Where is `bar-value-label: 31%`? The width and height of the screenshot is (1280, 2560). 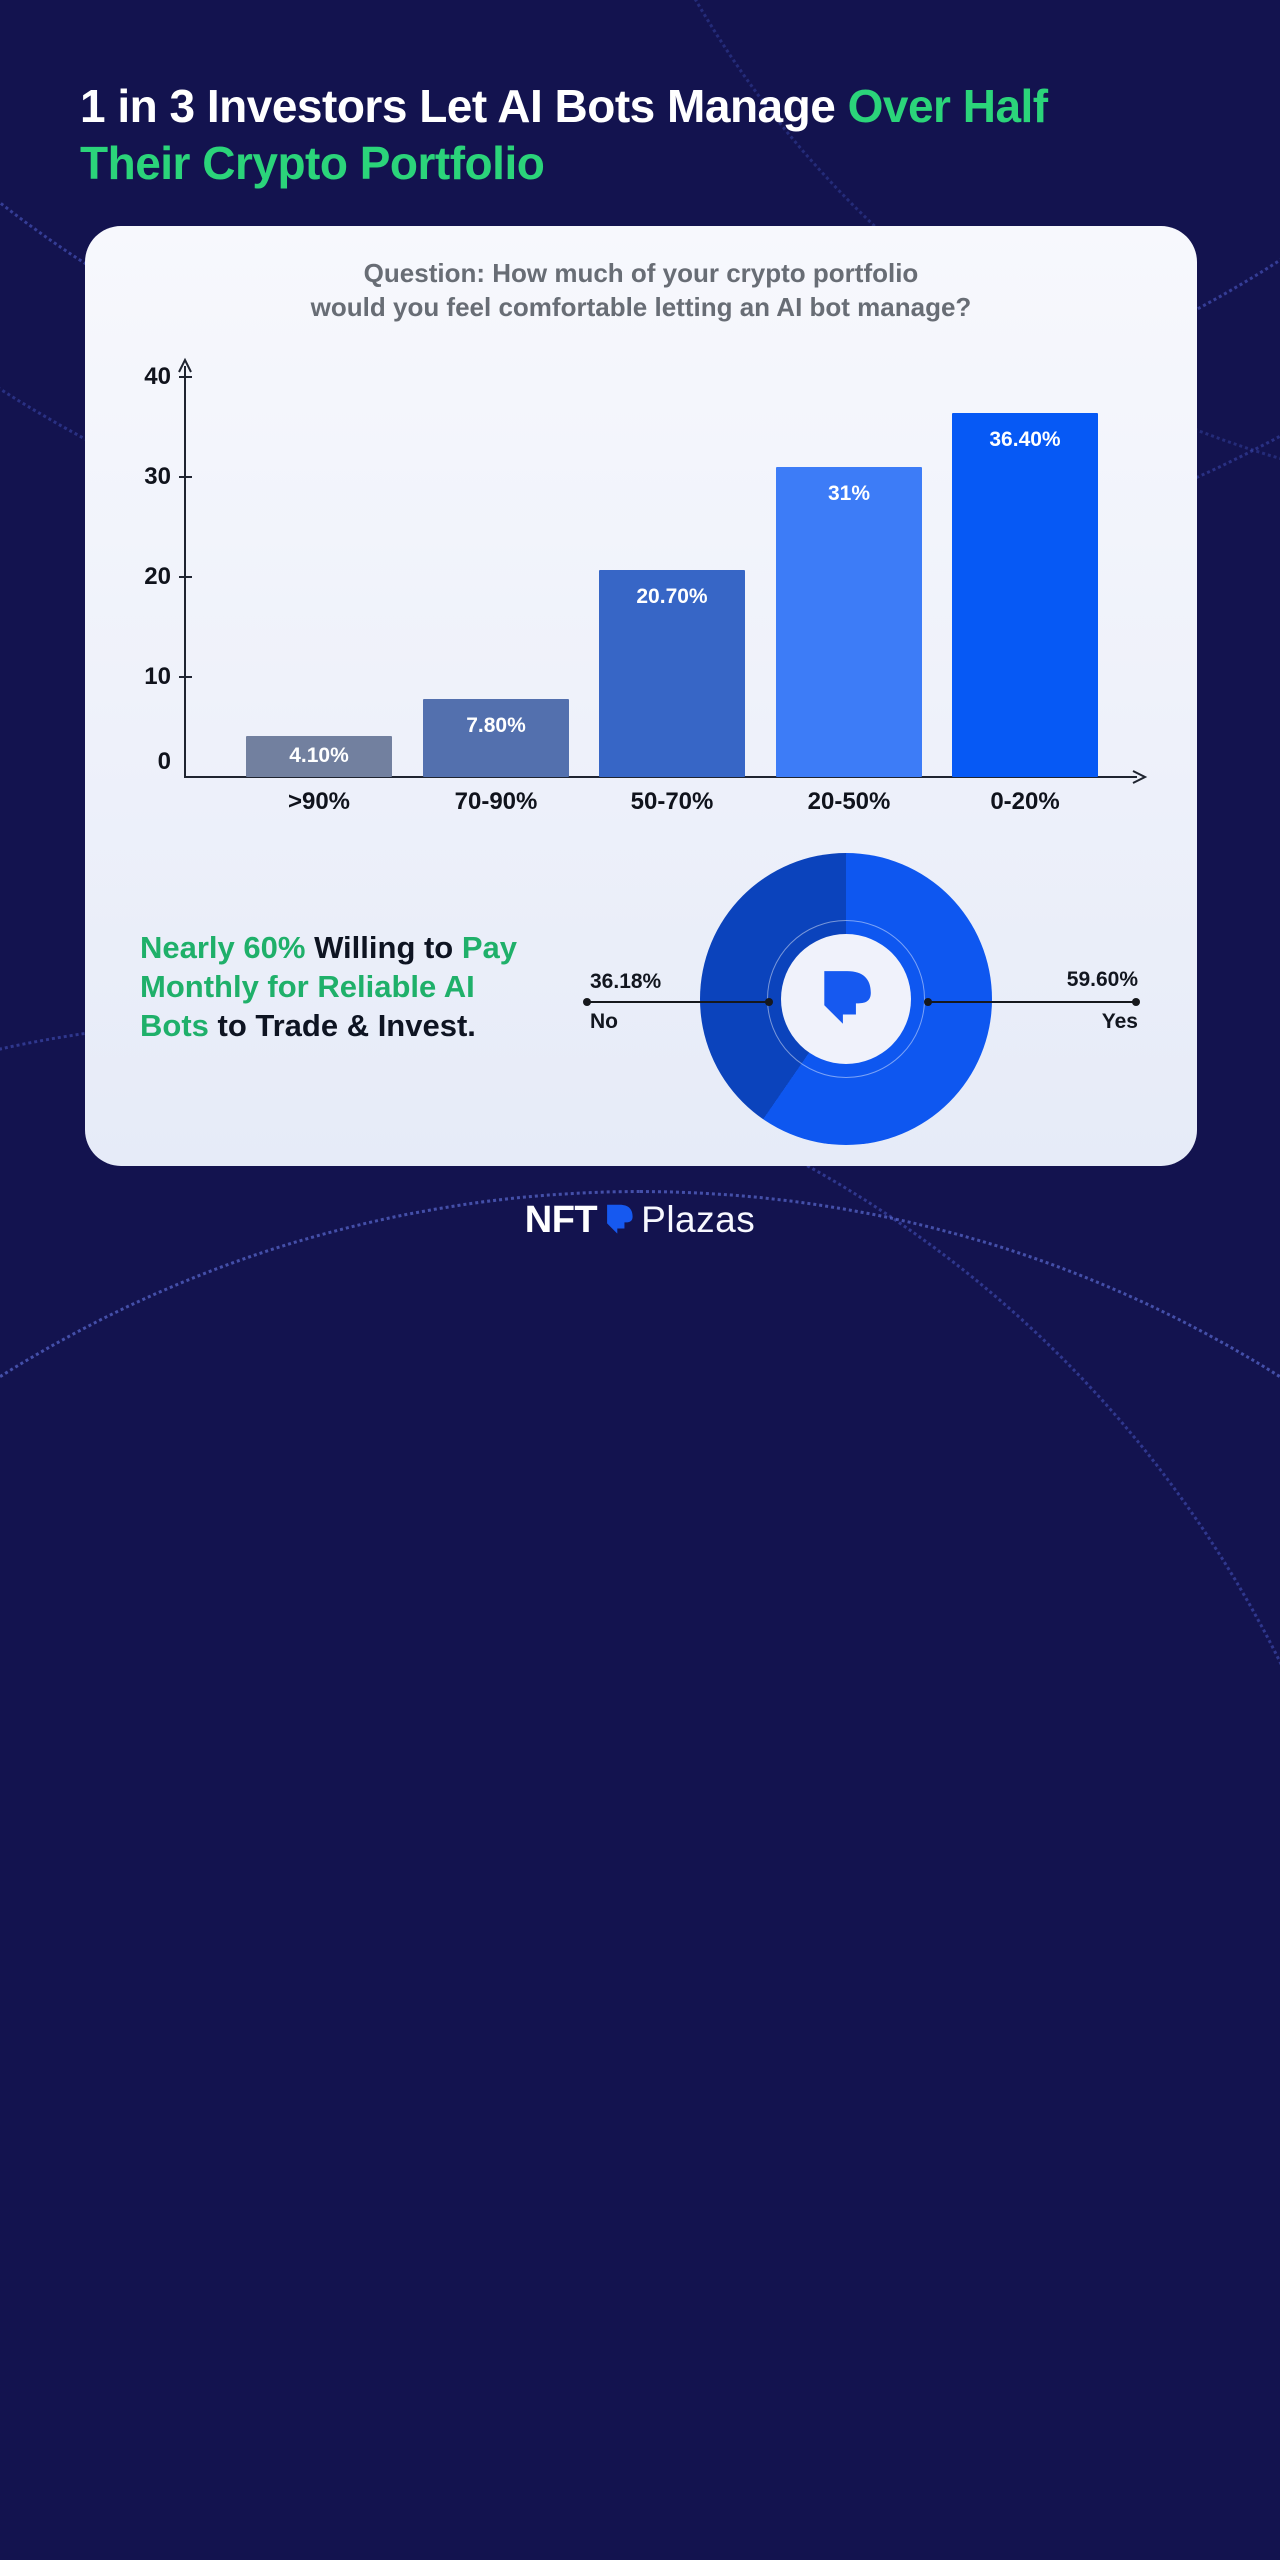 bar-value-label: 31% is located at coordinates (849, 493).